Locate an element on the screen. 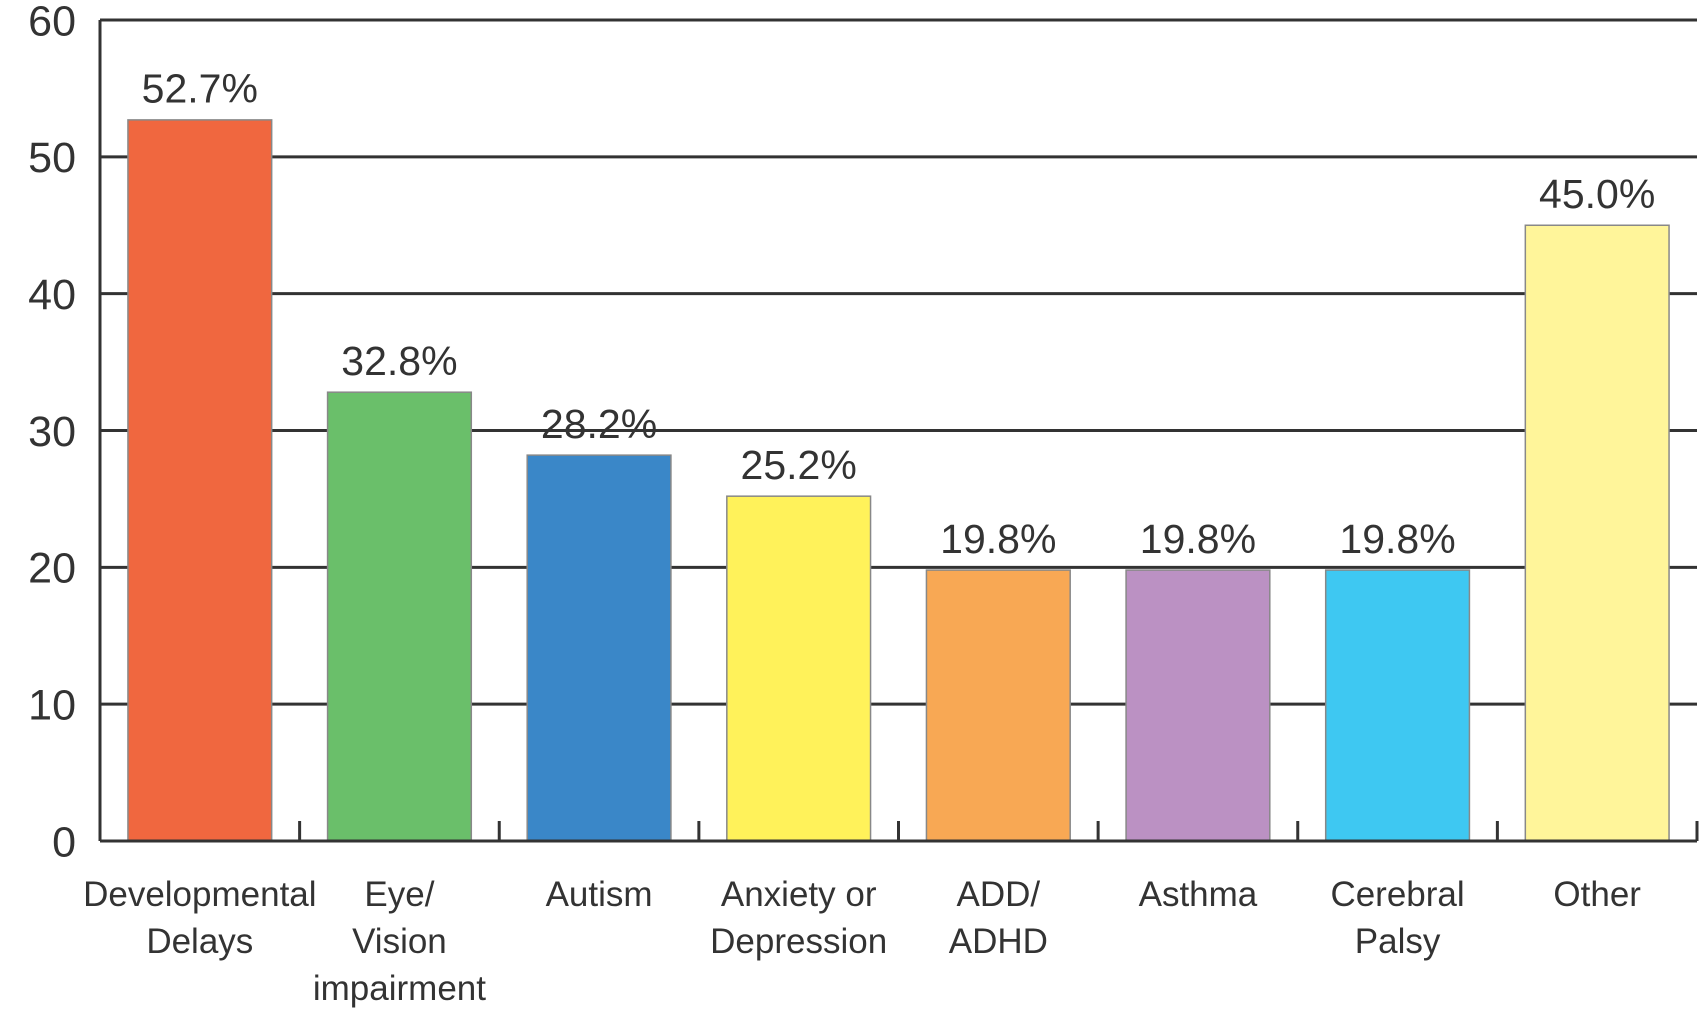  x-tick-label: Eye/Vision impairment is located at coordinates (399, 941).